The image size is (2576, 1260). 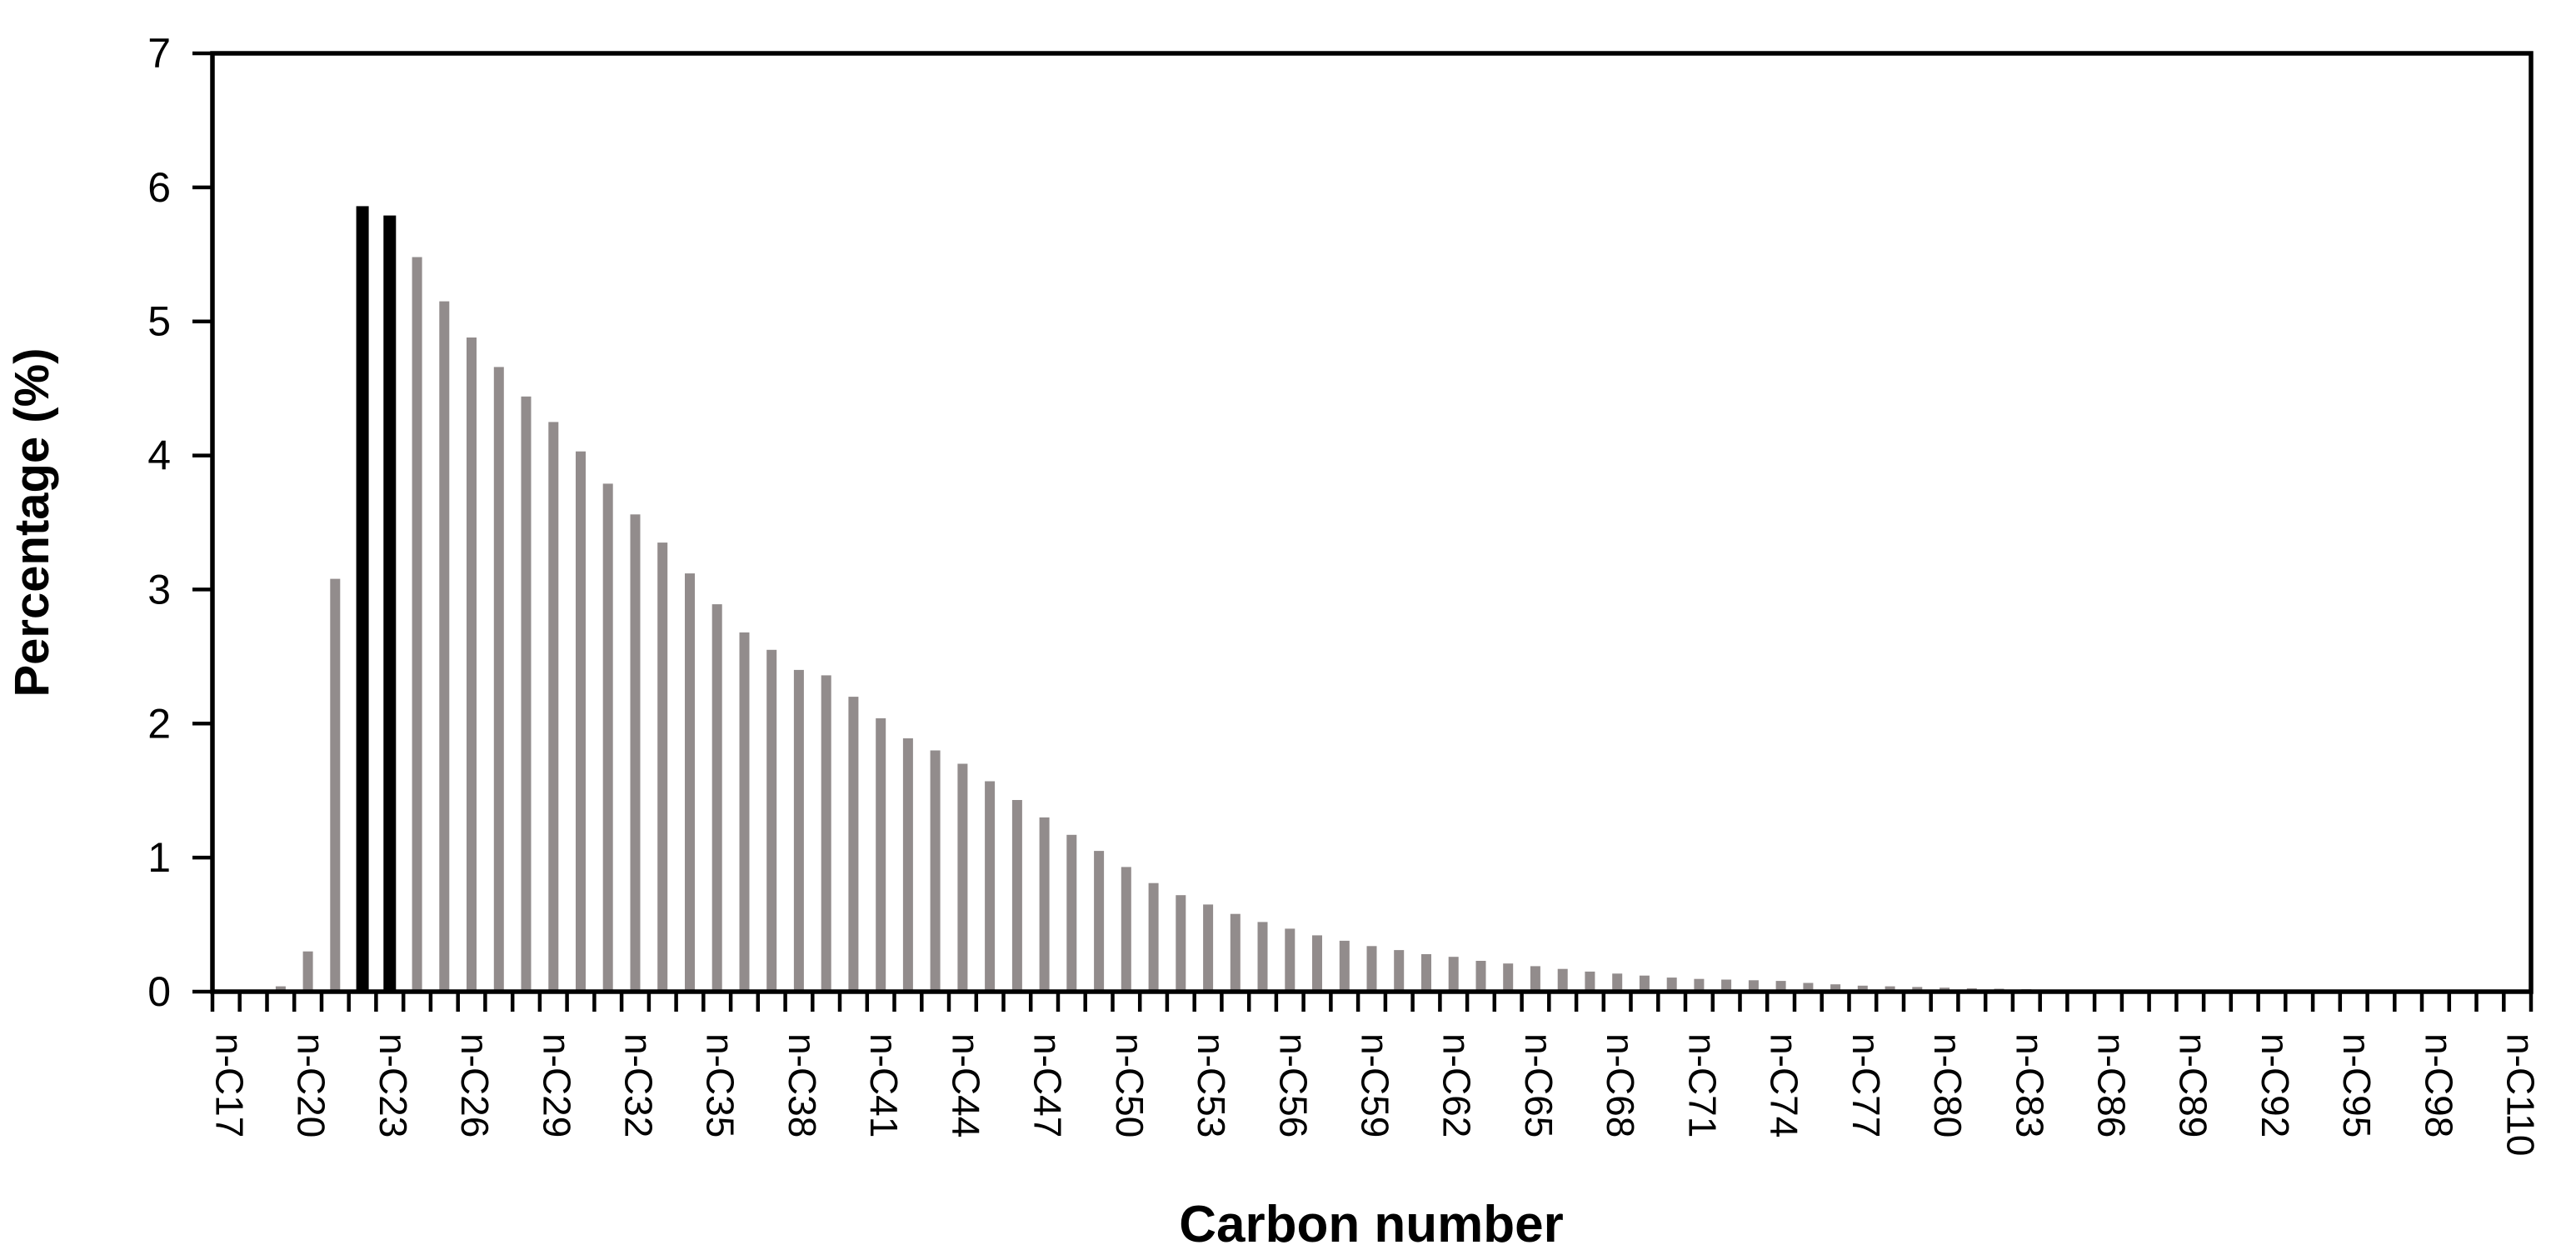 I want to click on bar-n-C52, so click(x=1181, y=944).